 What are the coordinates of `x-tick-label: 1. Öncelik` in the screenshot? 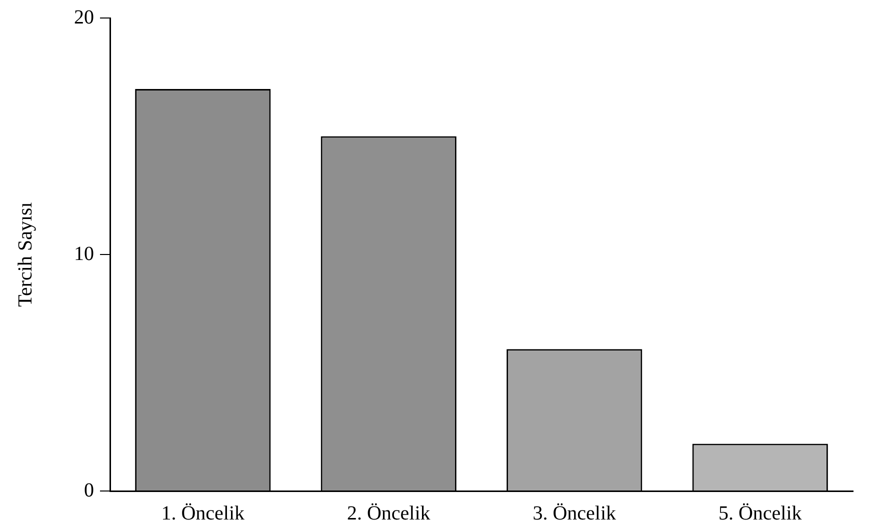 It's located at (203, 513).